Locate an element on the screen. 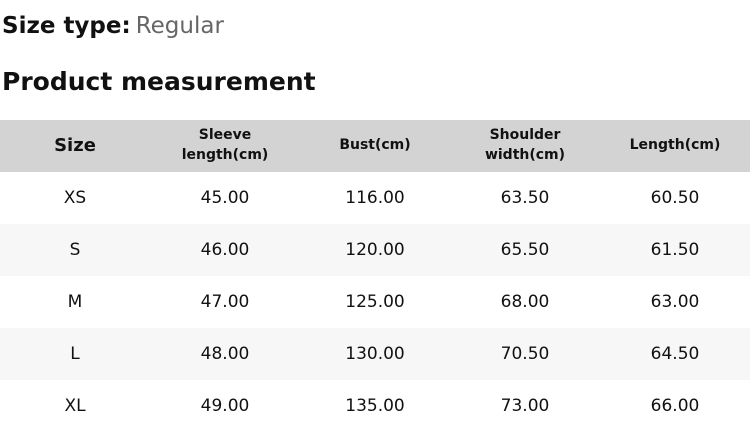  table-row: L 48.00 130.00 70.50 64.50 is located at coordinates (375, 353).